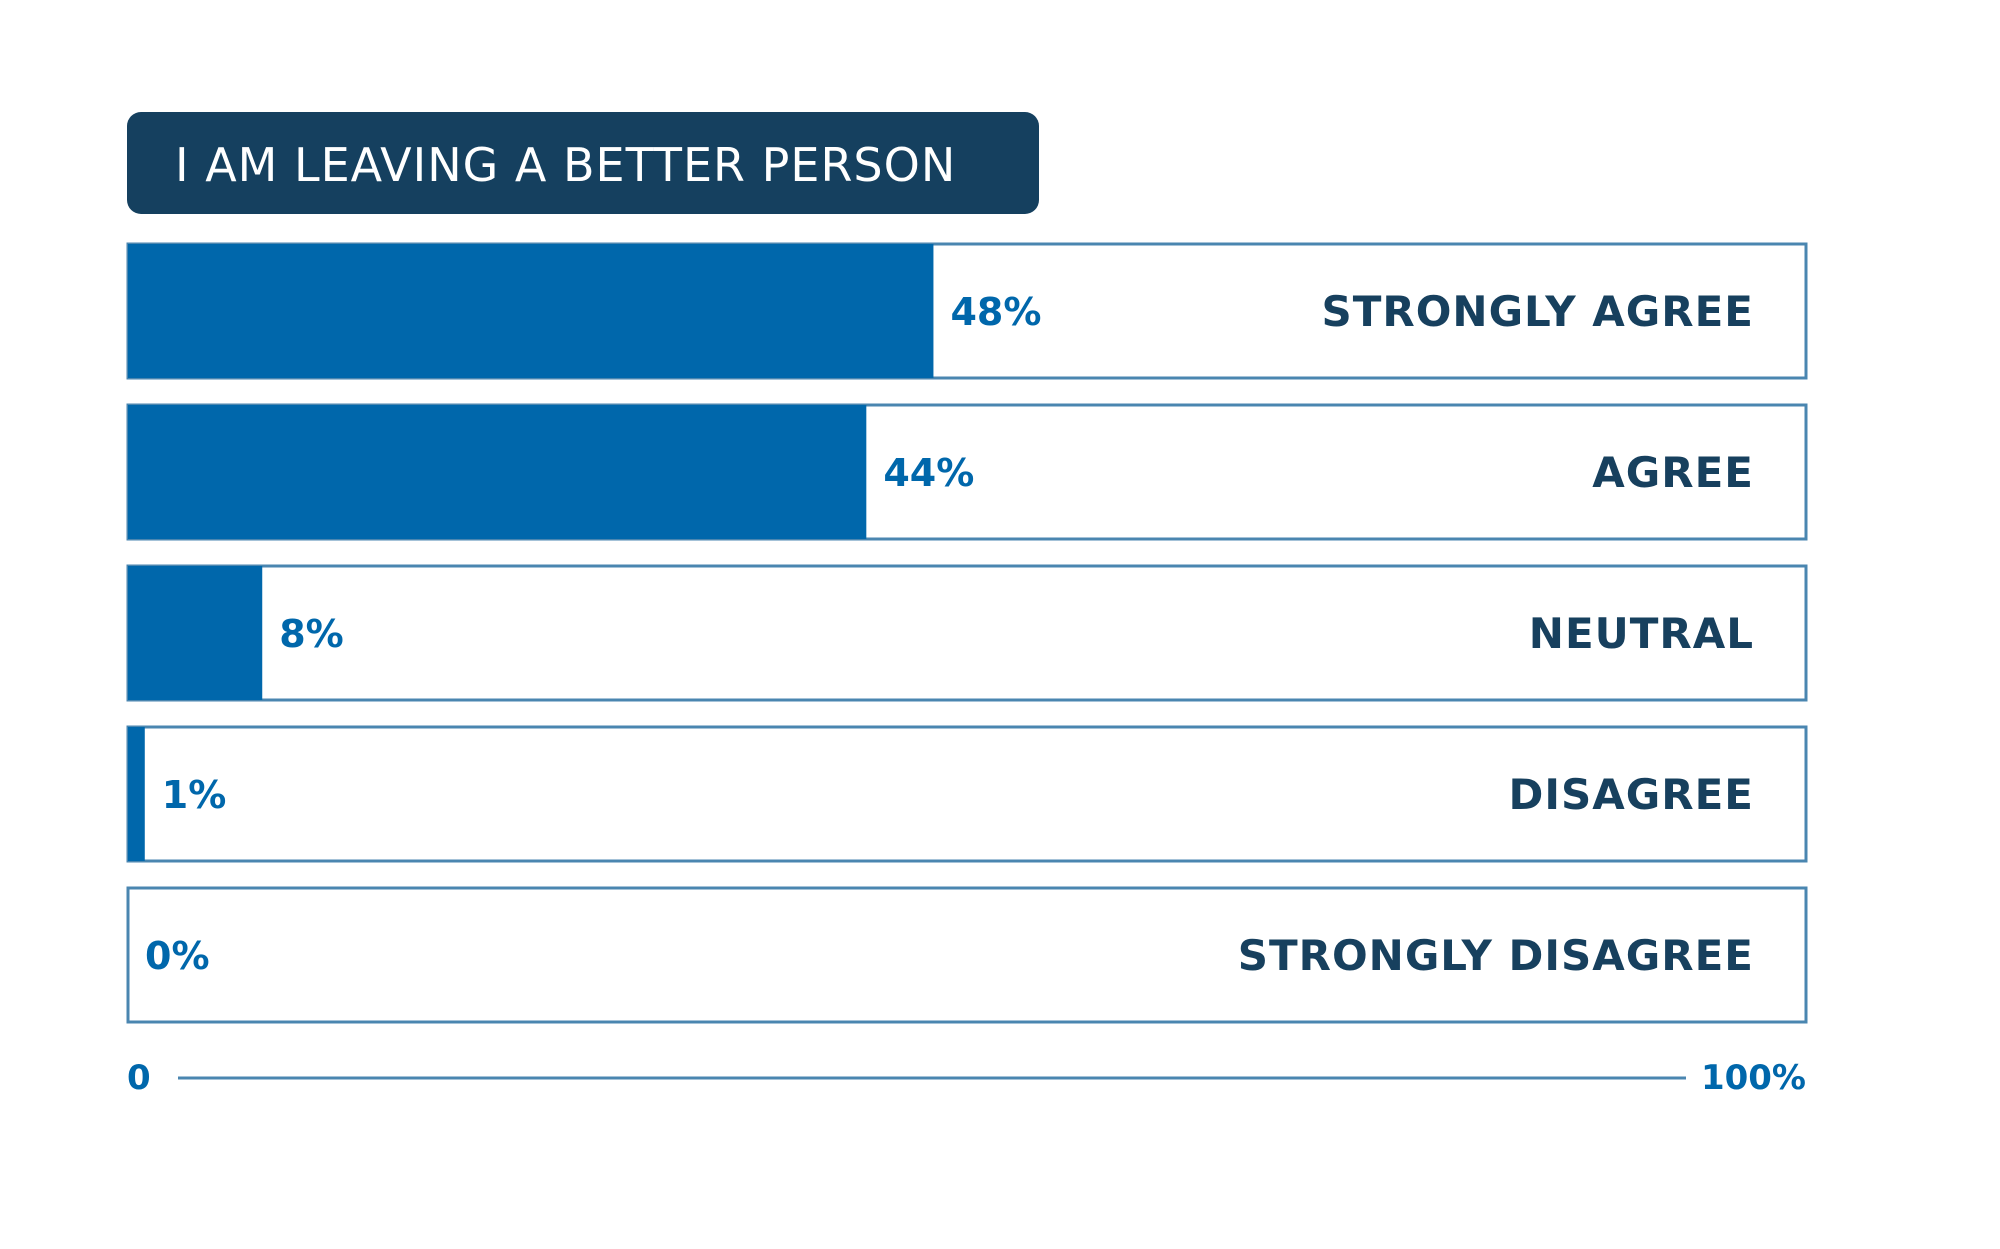  What do you see at coordinates (1631, 794) in the screenshot?
I see `bar-category-label: DISAGREE` at bounding box center [1631, 794].